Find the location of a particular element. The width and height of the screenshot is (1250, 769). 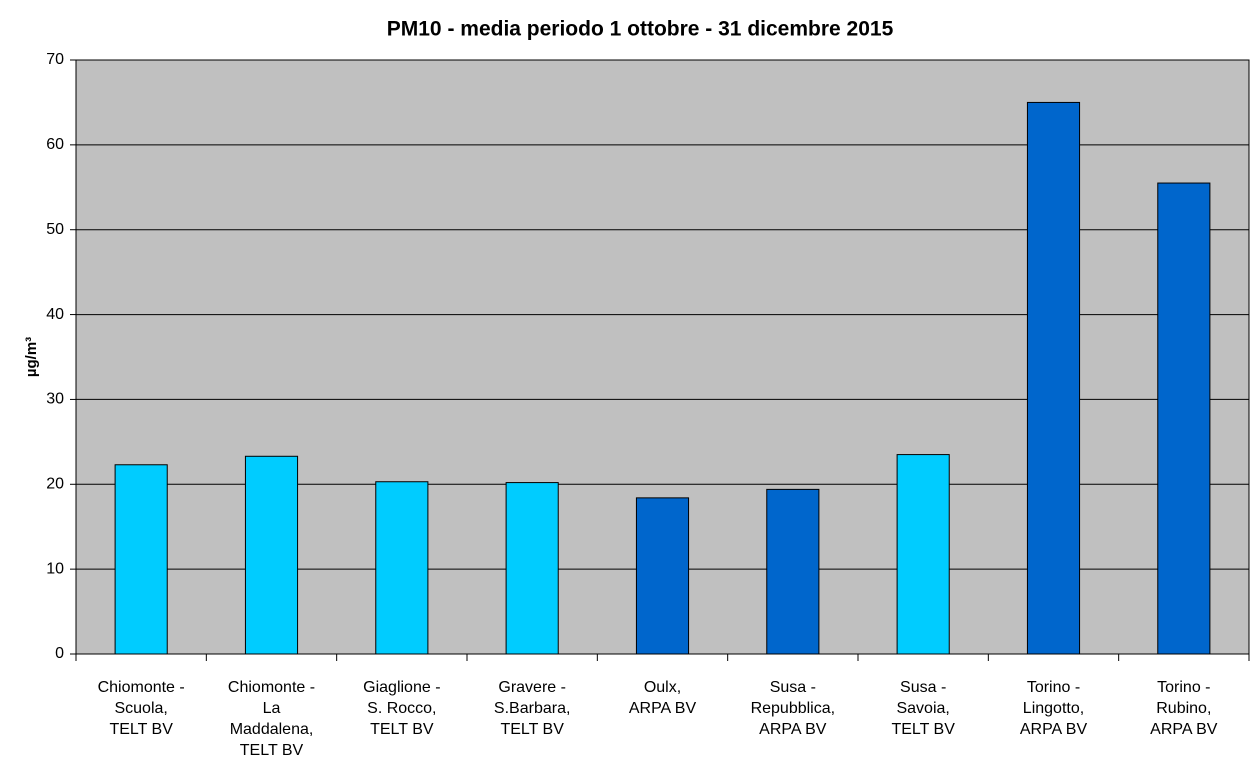

x-tick-label: Repubblica, is located at coordinates (793, 708).